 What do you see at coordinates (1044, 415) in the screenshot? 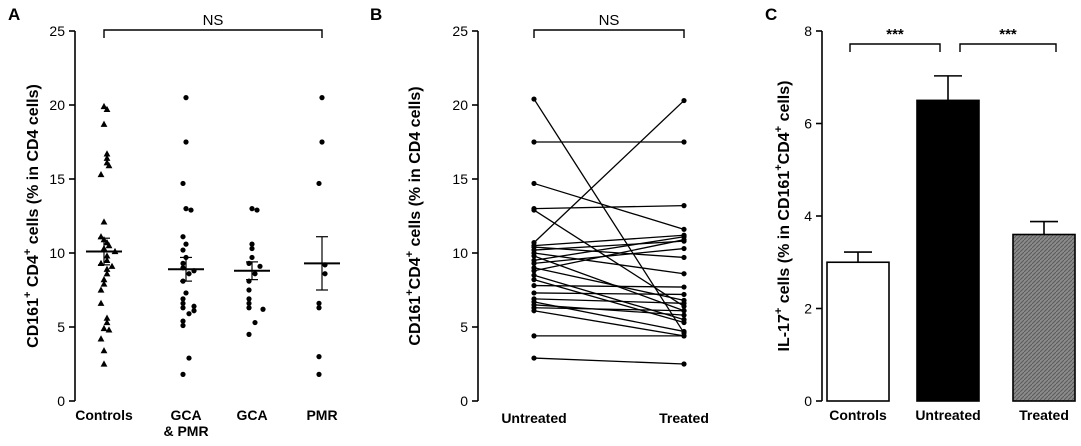
I see `x-category-label: Treated` at bounding box center [1044, 415].